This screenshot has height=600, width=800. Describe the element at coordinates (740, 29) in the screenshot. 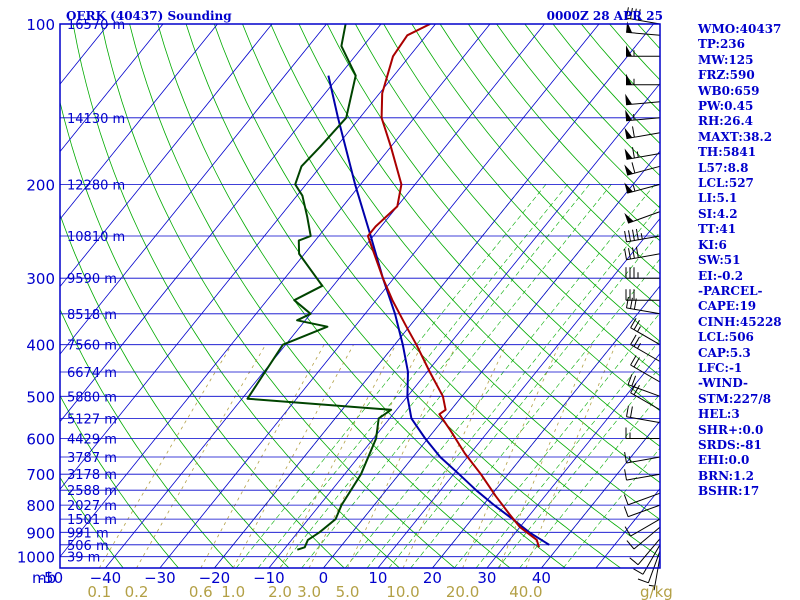

I see `index-value: WMO:40437` at that location.